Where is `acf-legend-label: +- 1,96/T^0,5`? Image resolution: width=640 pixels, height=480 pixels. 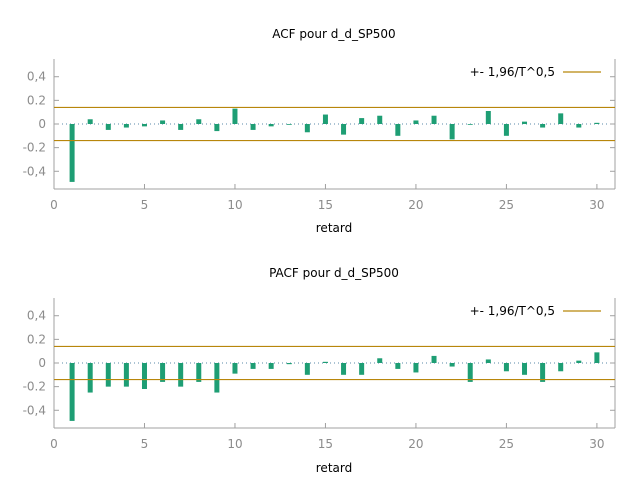 acf-legend-label: +- 1,96/T^0,5 is located at coordinates (512, 72).